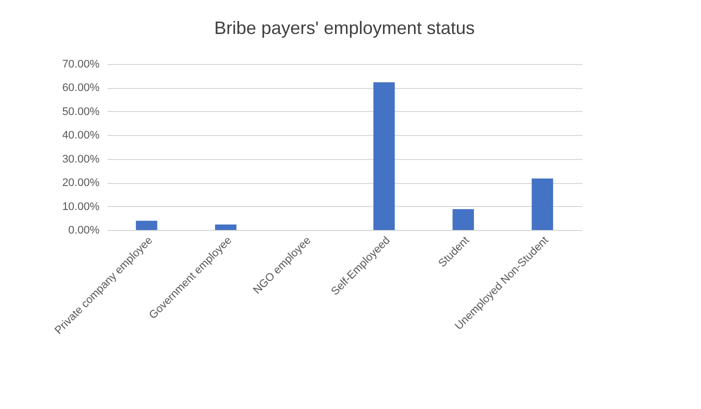 The height and width of the screenshot is (409, 701). What do you see at coordinates (81, 88) in the screenshot?
I see `y-tick-label: 60.00%` at bounding box center [81, 88].